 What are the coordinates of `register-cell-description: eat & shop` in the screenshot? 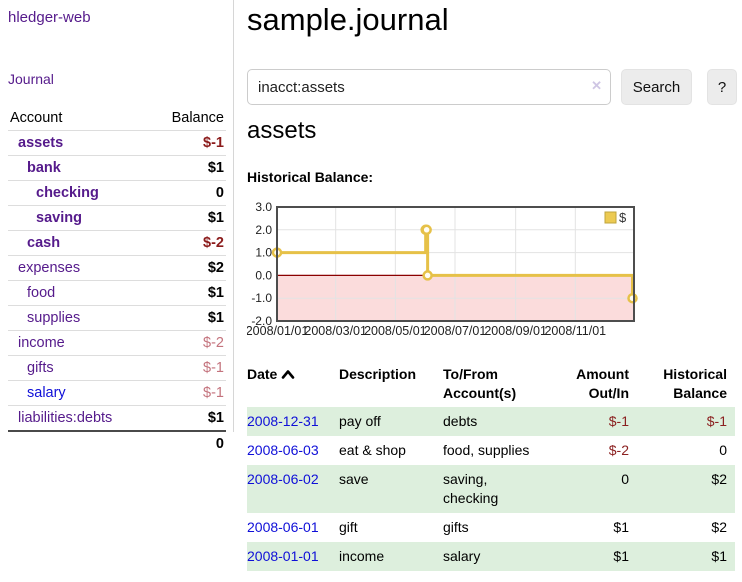 It's located at (372, 450).